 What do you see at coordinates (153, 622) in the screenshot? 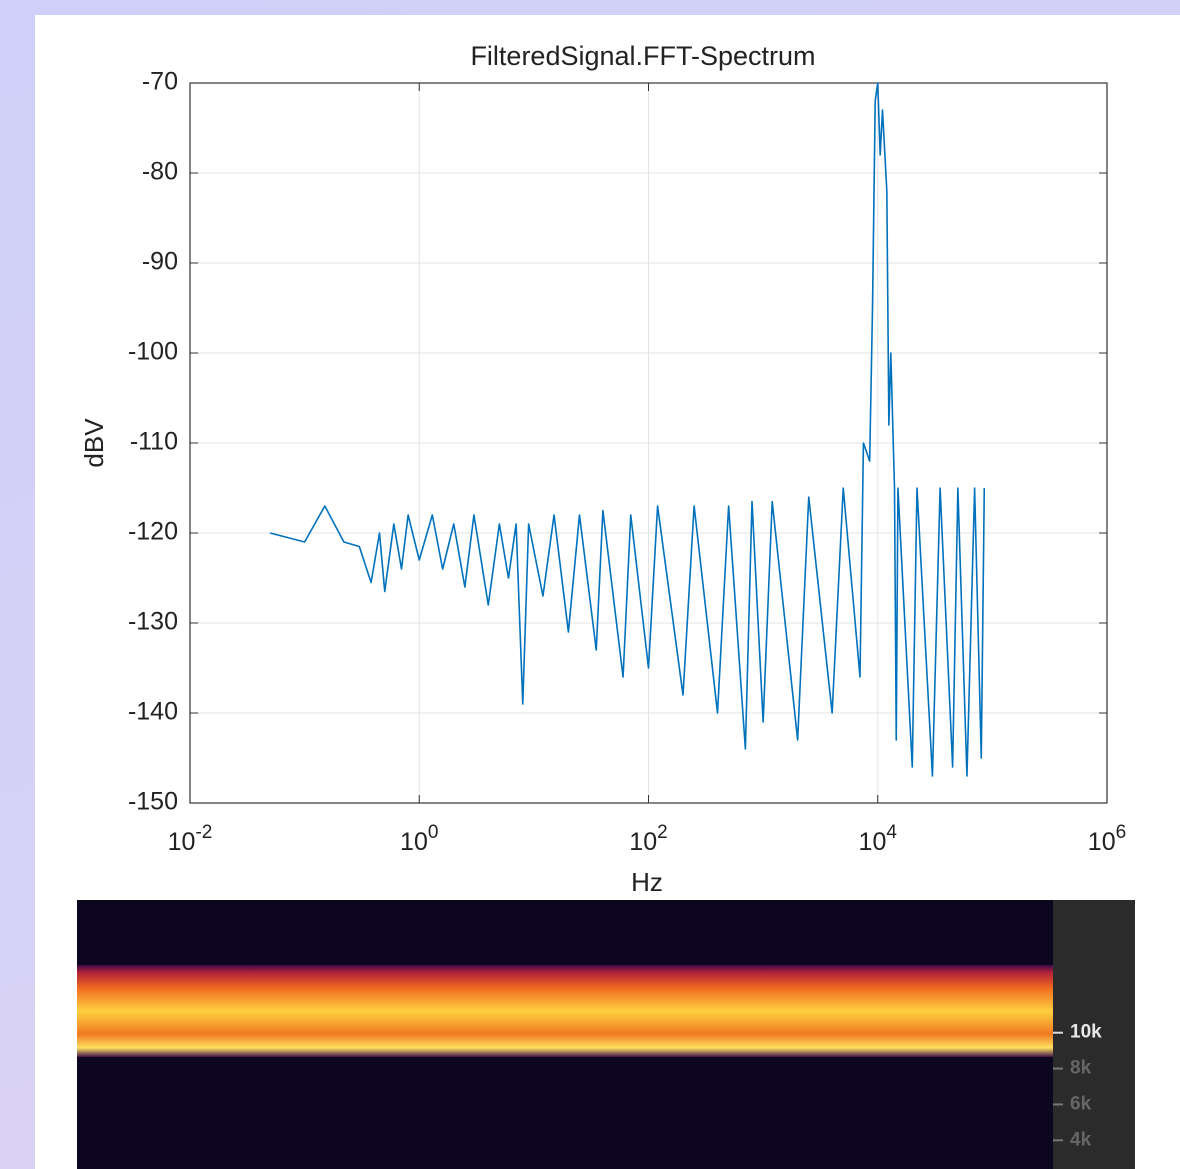
I see `y-tick-label: -130` at bounding box center [153, 622].